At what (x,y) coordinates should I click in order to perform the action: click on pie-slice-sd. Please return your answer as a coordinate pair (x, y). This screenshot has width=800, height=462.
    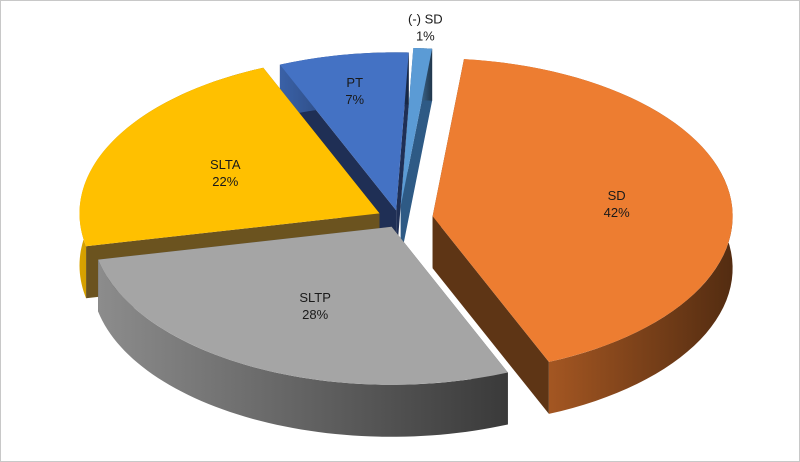
    Looking at the image, I should click on (416, 152).